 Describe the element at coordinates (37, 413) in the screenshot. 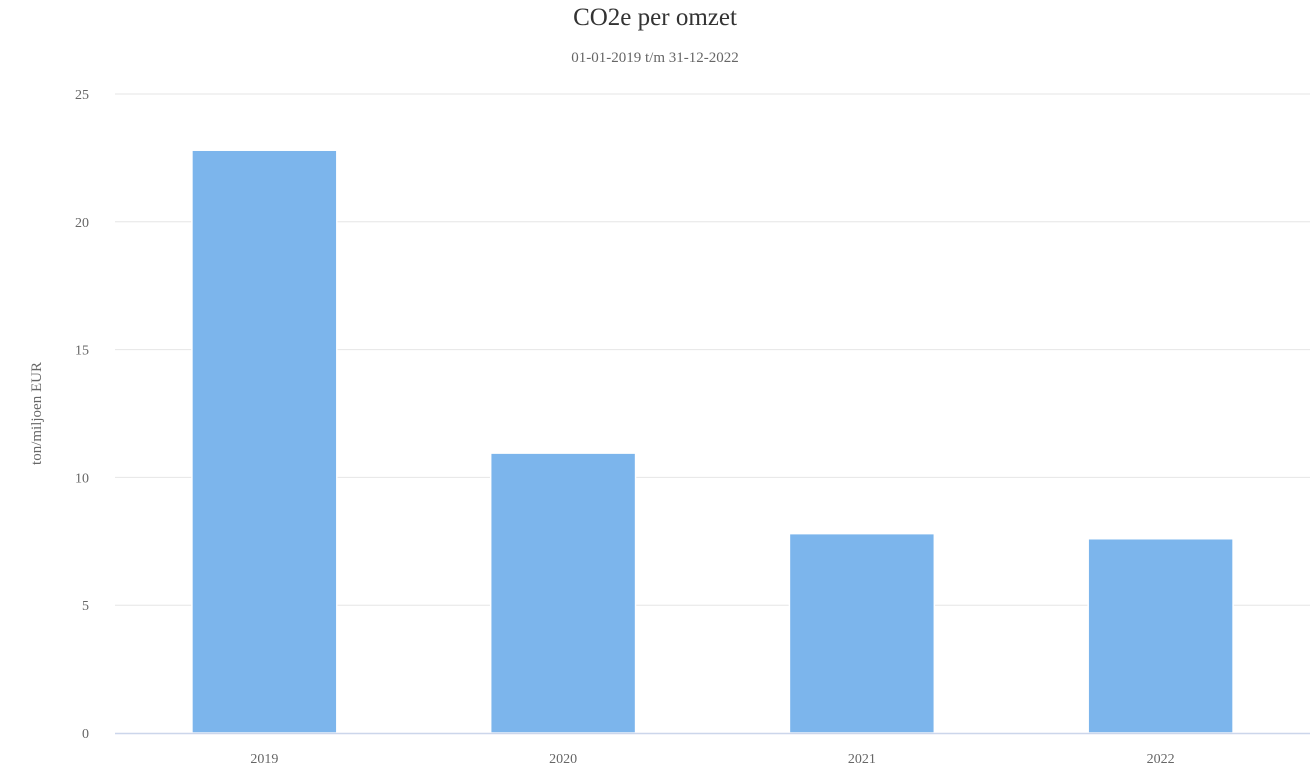

I see `y-axis-label: ton/miljoen EUR` at that location.